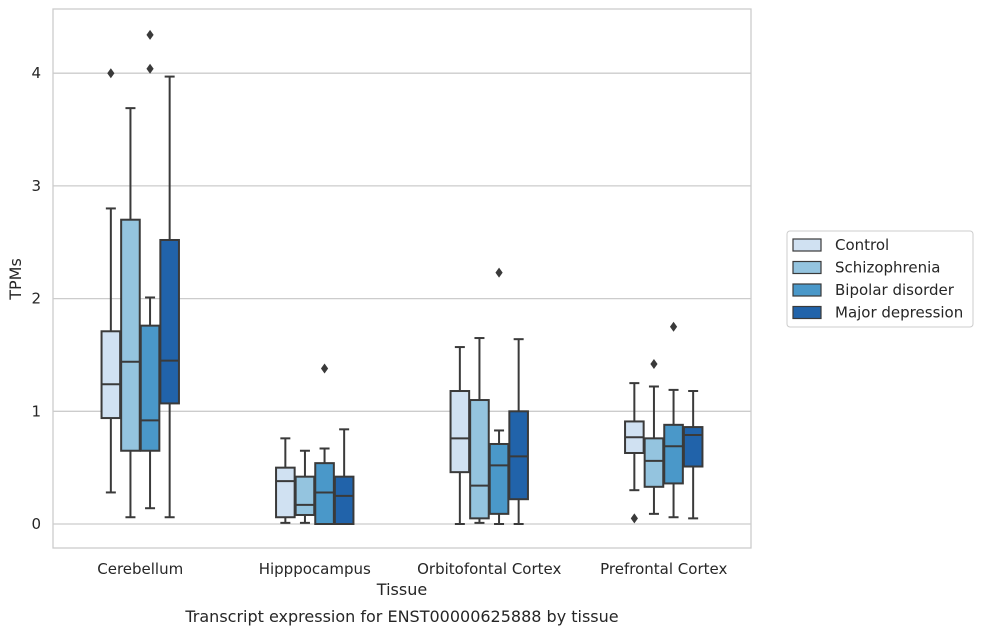 This screenshot has height=638, width=983. What do you see at coordinates (36, 524) in the screenshot?
I see `y-tick-label-0: 0` at bounding box center [36, 524].